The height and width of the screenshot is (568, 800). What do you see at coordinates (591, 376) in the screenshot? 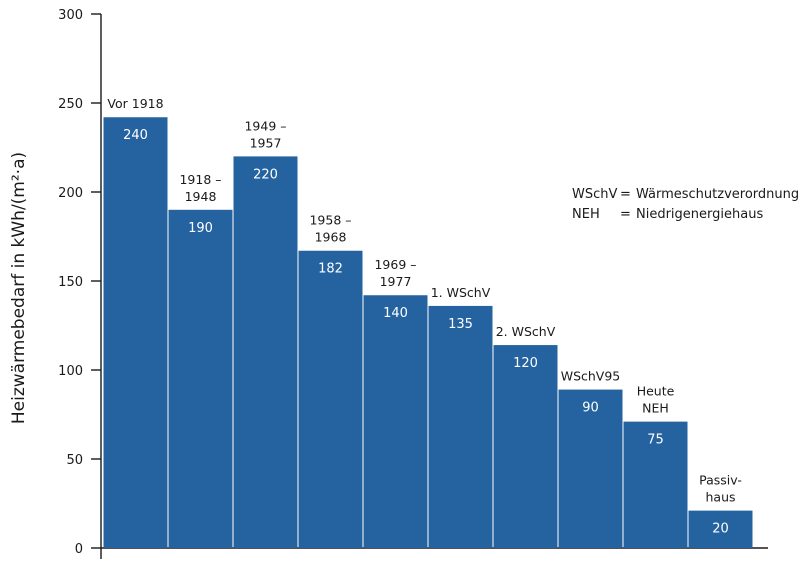
I see `category-label: WSchV95` at bounding box center [591, 376].